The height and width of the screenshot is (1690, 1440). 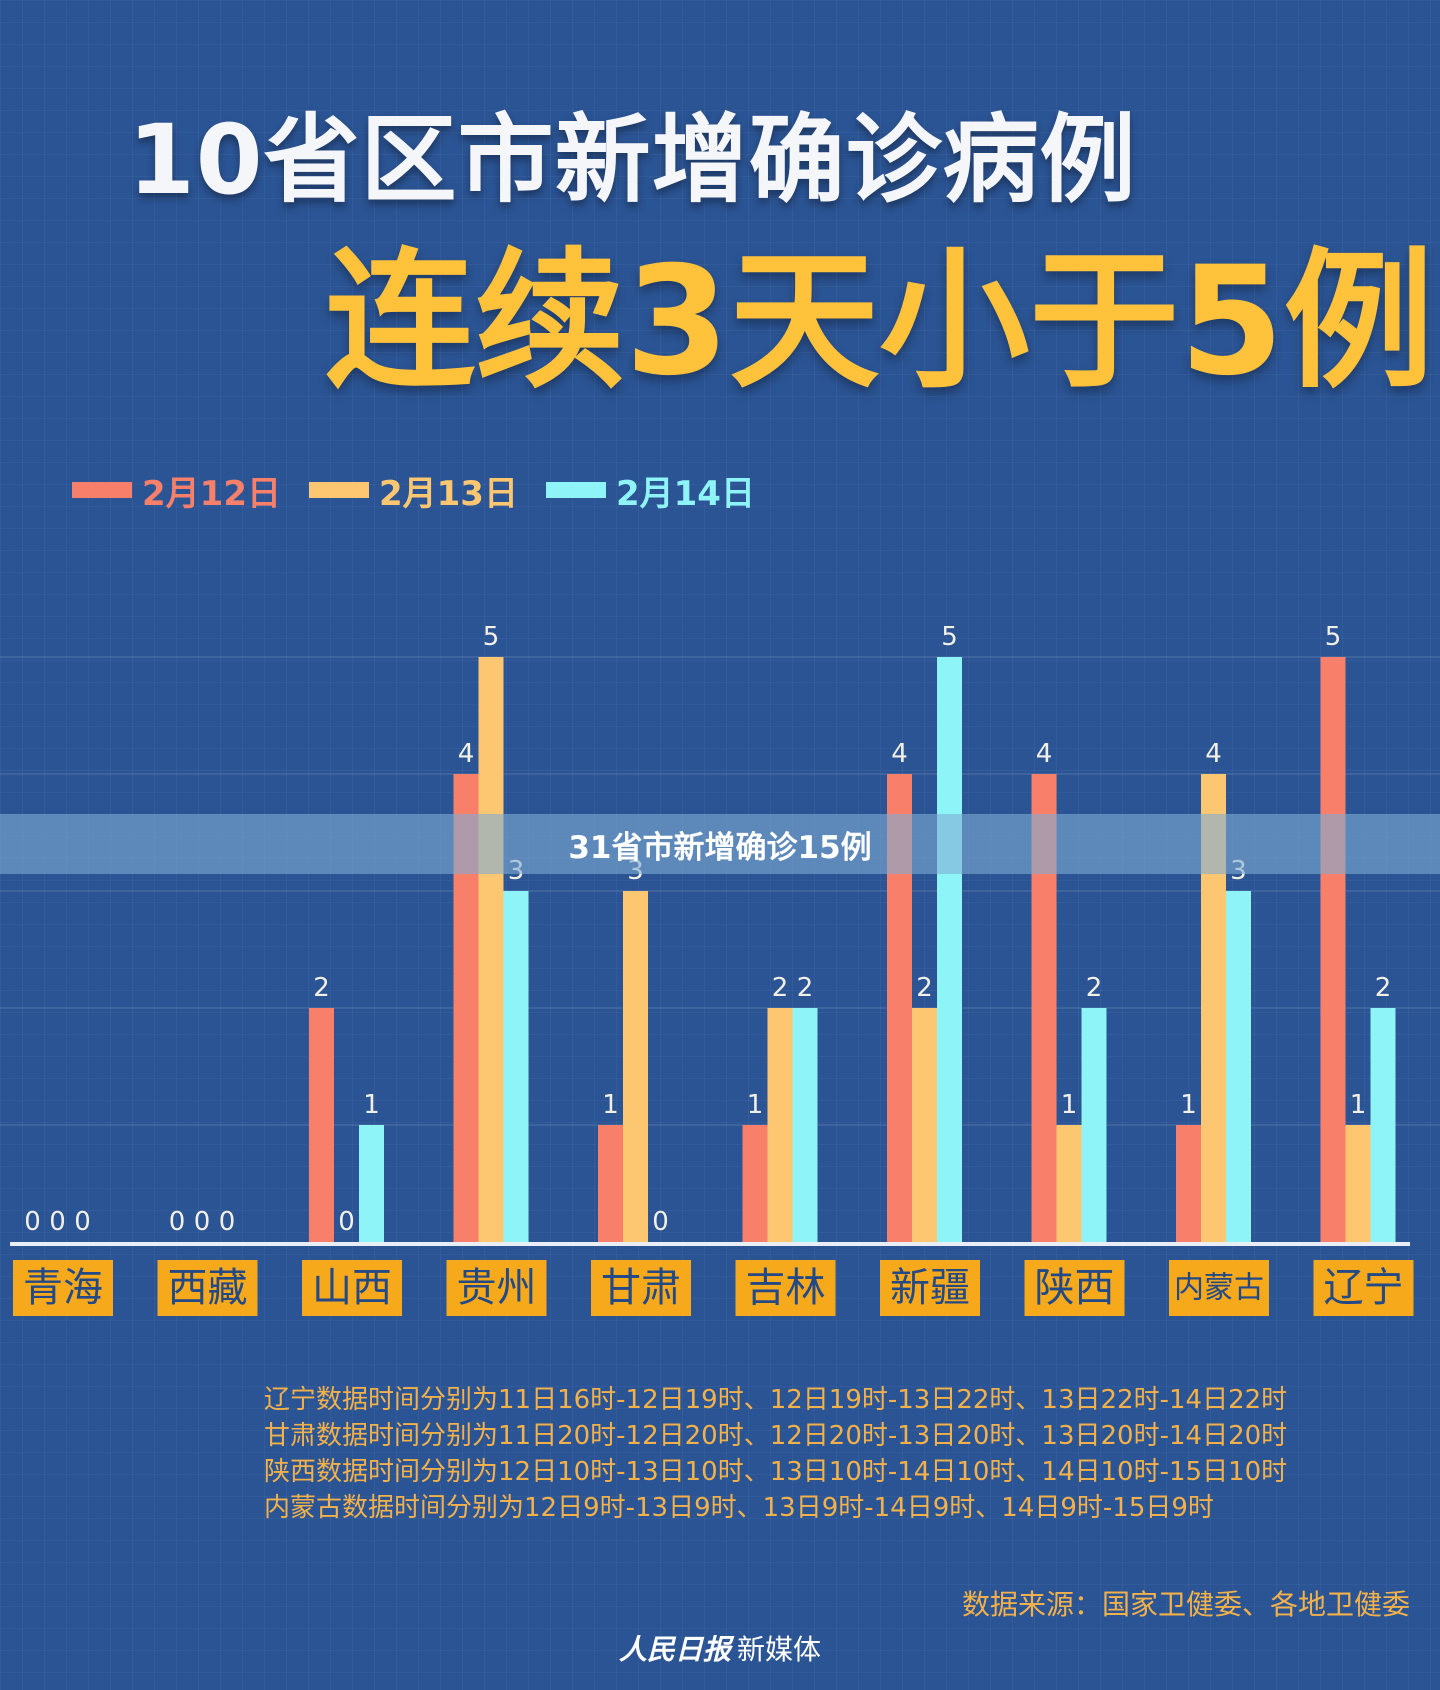 I want to click on category-label: 陕西, so click(x=1075, y=1288).